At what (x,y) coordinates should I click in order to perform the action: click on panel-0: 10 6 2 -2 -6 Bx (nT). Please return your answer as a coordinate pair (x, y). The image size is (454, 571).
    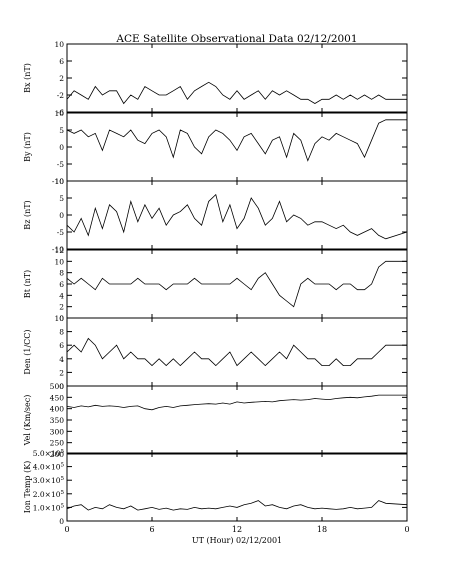
    Looking at the image, I should click on (215, 78).